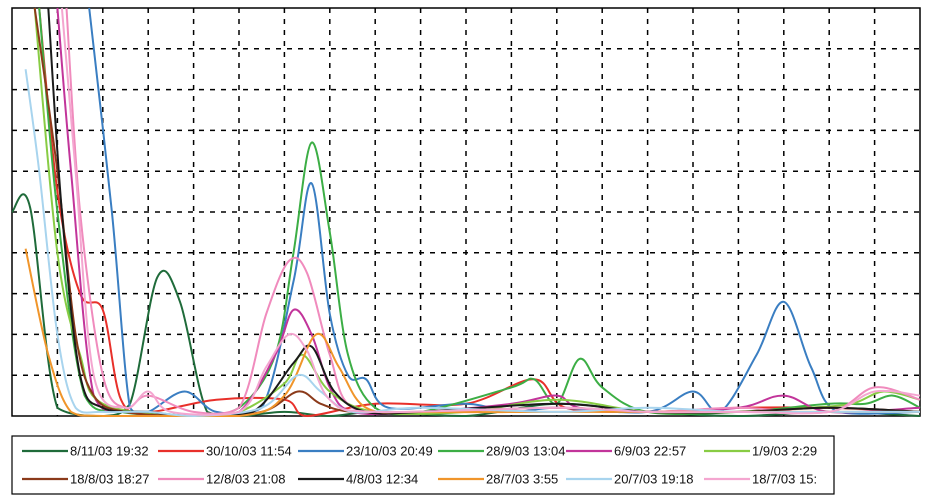 The image size is (932, 499). I want to click on legend-label-6: 18/8/03 18:27, so click(110, 479).